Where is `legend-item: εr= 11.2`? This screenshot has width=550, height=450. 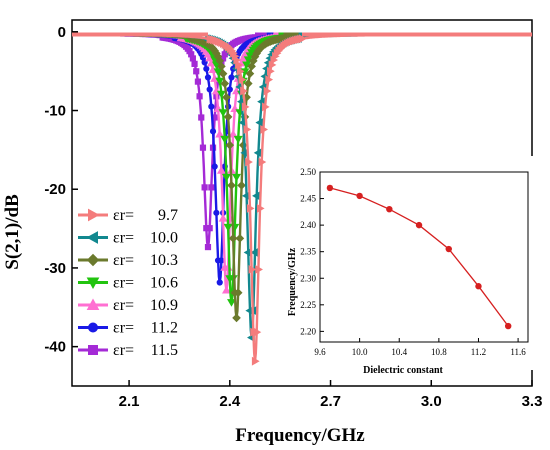 legend-item: εr= 11.2 is located at coordinates (128, 328).